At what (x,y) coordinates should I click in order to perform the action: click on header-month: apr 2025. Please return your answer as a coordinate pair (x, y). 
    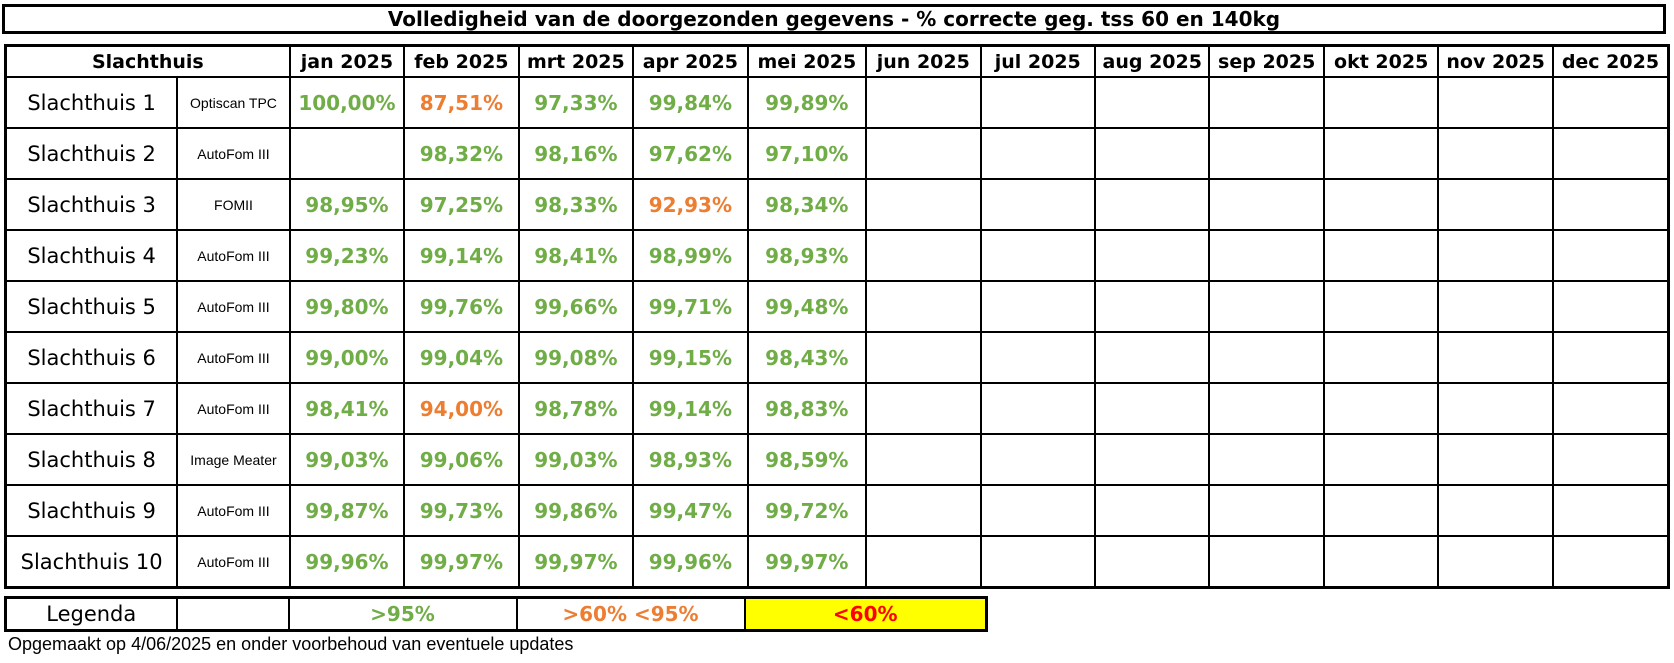
    Looking at the image, I should click on (690, 61).